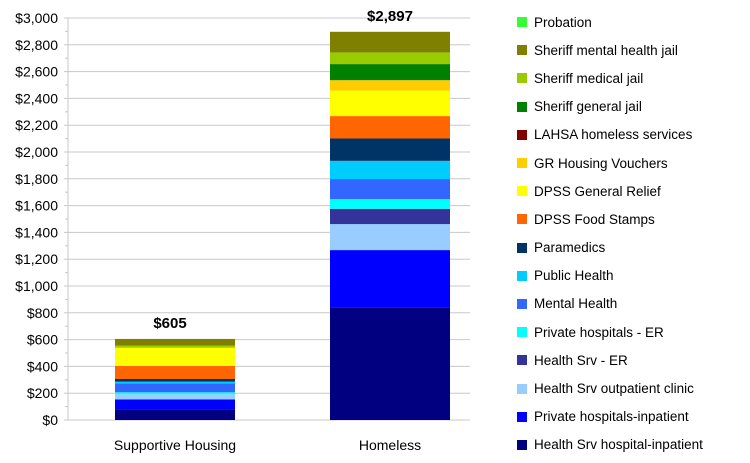 This screenshot has width=750, height=463. What do you see at coordinates (36, 206) in the screenshot?
I see `y-tick-label: $1,600` at bounding box center [36, 206].